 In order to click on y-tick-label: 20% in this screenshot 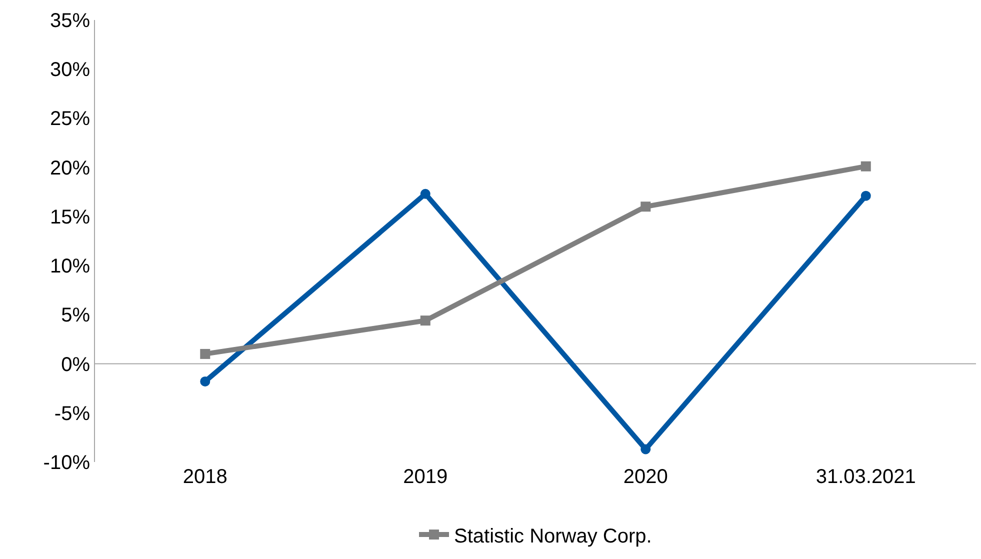, I will do `click(70, 168)`.